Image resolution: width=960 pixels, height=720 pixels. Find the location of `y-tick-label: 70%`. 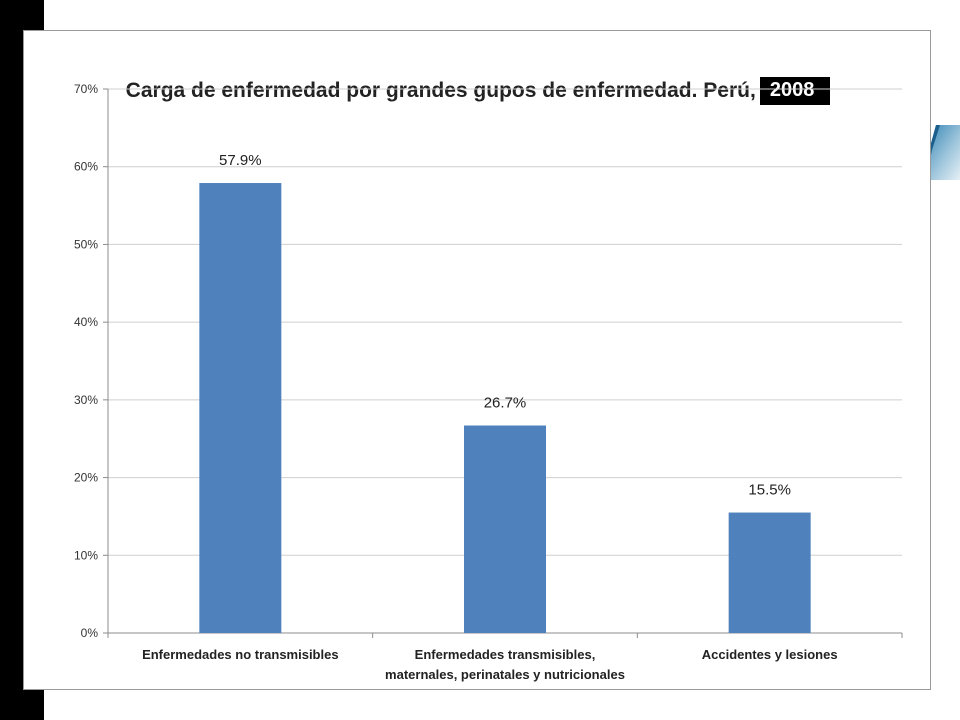

y-tick-label: 70% is located at coordinates (86, 89).